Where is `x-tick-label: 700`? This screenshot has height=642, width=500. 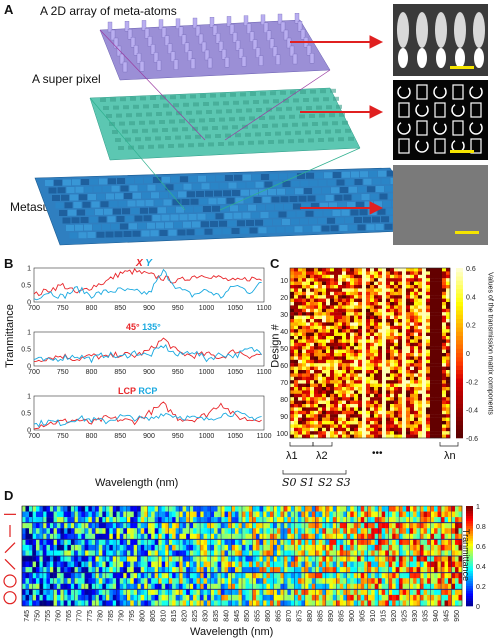 x-tick-label: 700 is located at coordinates (34, 308).